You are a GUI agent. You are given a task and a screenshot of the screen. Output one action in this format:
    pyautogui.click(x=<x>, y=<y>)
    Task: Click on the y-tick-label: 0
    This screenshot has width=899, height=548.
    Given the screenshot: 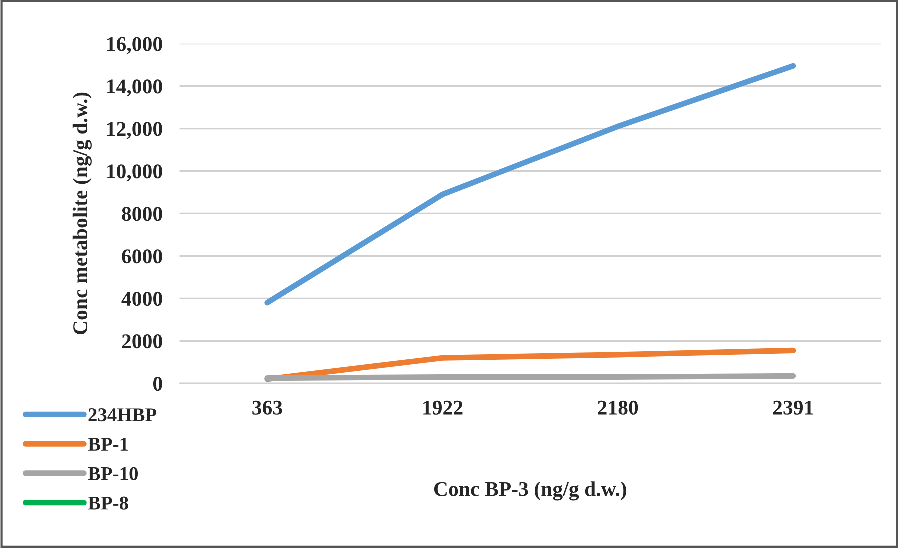 What is the action you would take?
    pyautogui.click(x=158, y=384)
    